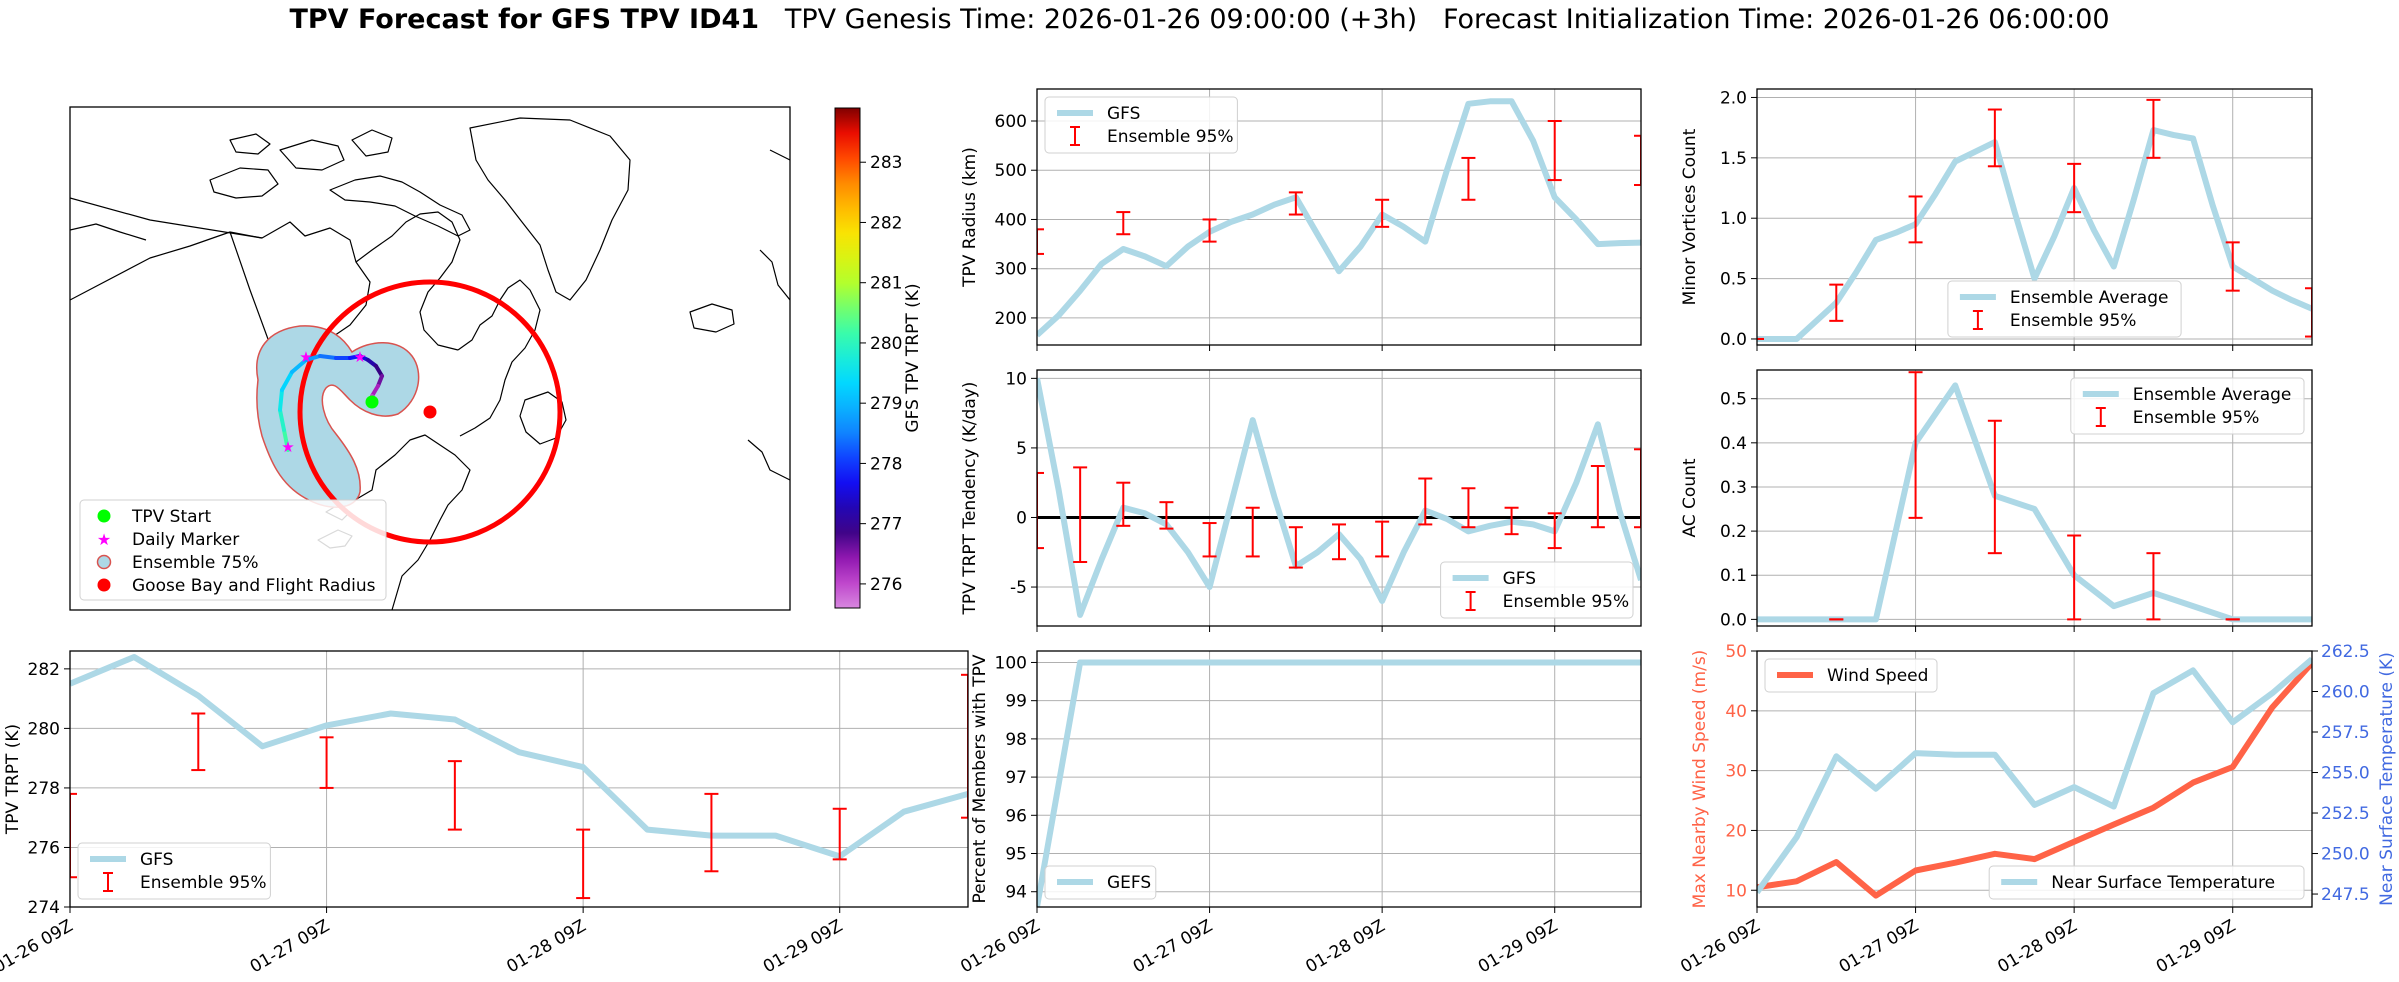 This screenshot has height=982, width=2399. I want to click on y-tick-label: 0, so click(1021, 518).